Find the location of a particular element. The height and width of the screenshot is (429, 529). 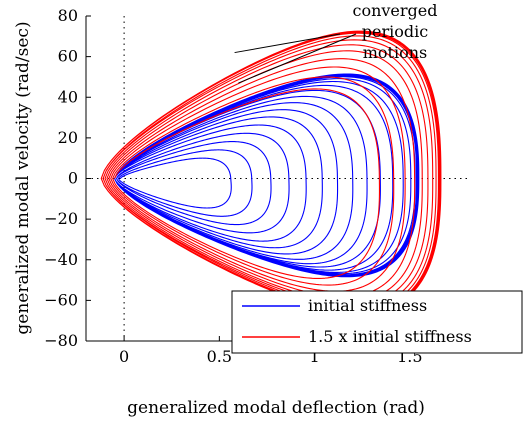

y-tick-label: −20 is located at coordinates (61, 218).